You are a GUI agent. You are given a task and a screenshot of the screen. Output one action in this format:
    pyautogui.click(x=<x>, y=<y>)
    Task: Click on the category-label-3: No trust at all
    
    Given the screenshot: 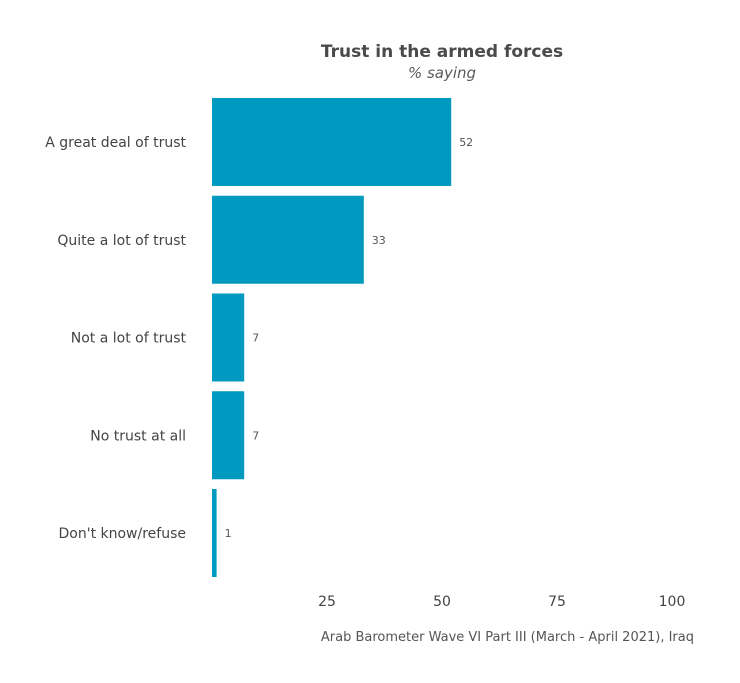 What is the action you would take?
    pyautogui.click(x=138, y=436)
    